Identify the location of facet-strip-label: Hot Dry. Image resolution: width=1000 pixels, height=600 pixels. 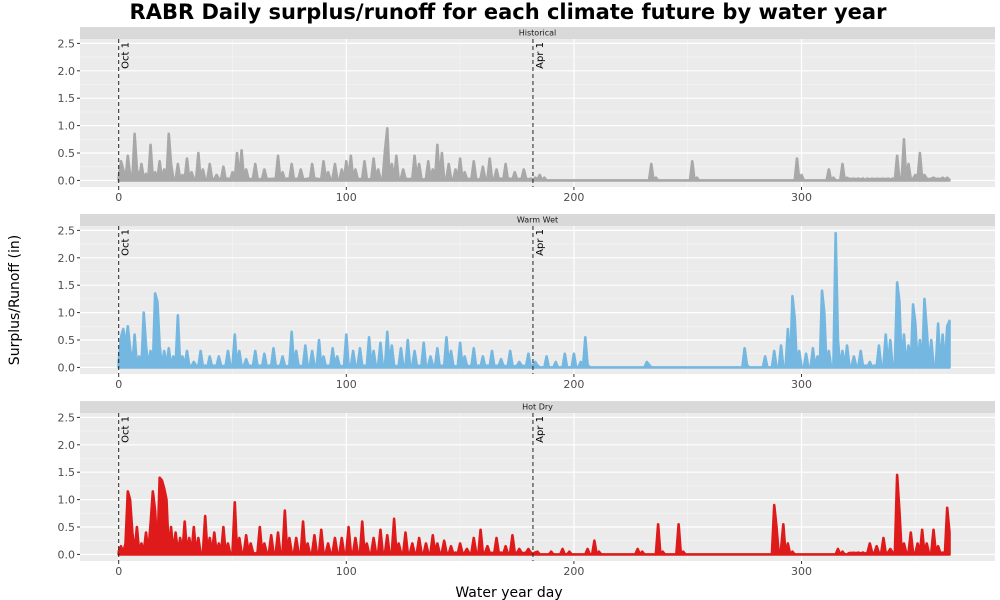
(537, 407).